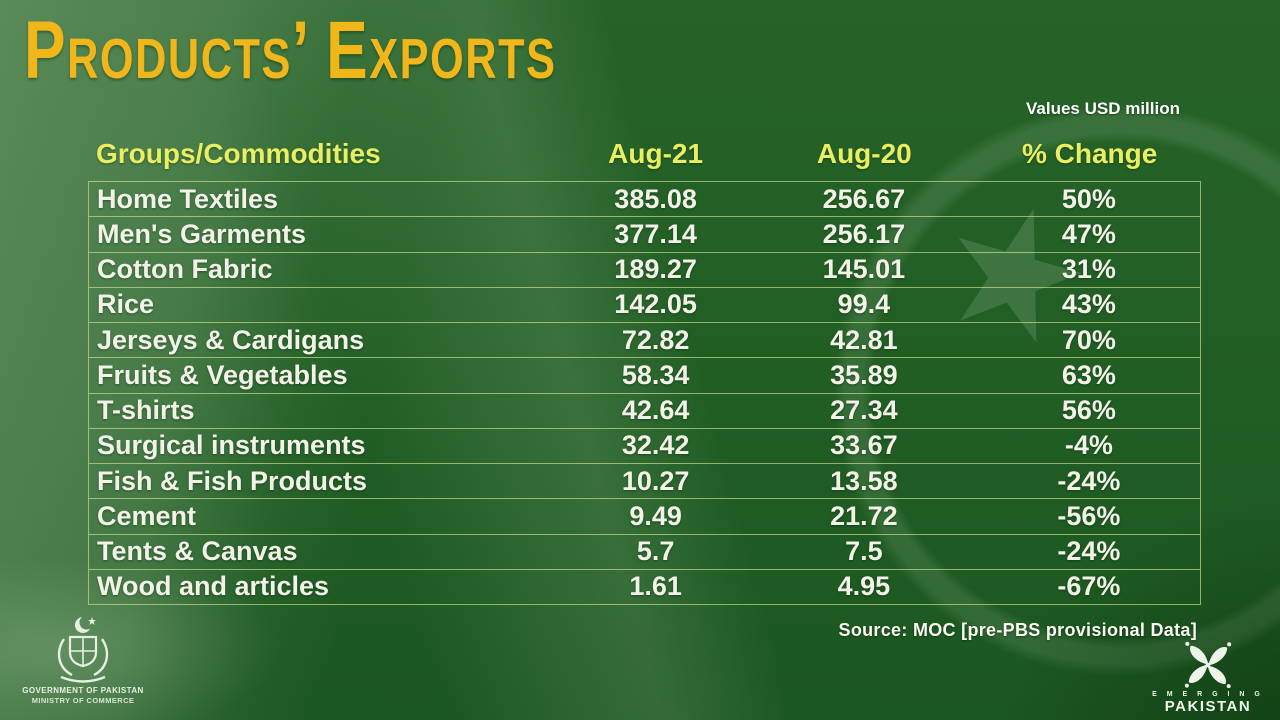  I want to click on ministry-label: MINISTRY OF COMMERCE, so click(83, 701).